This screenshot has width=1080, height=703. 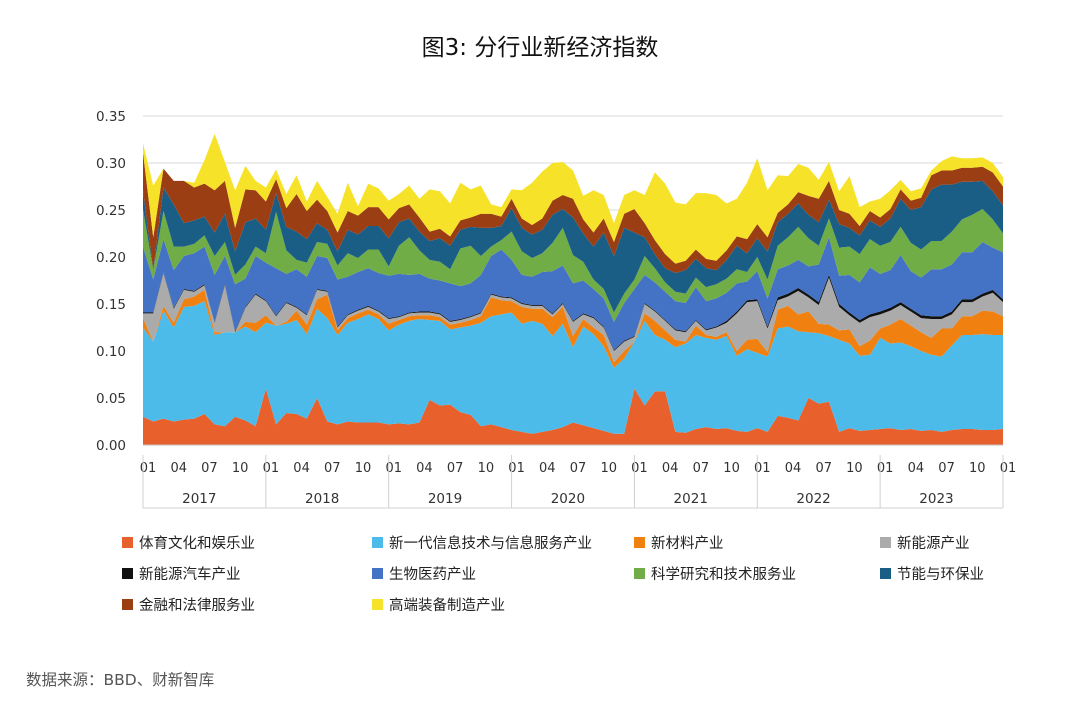 What do you see at coordinates (111, 352) in the screenshot?
I see `y-tick-label: 0.10` at bounding box center [111, 352].